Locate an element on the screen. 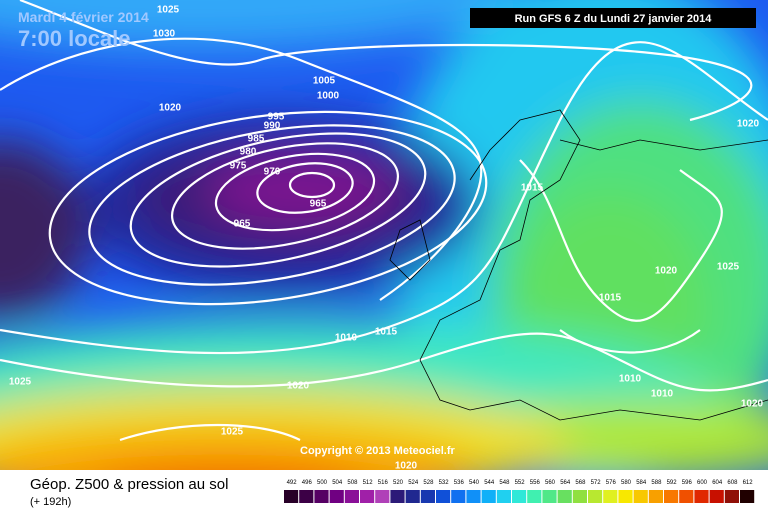  isobar-label: 980 is located at coordinates (248, 152).